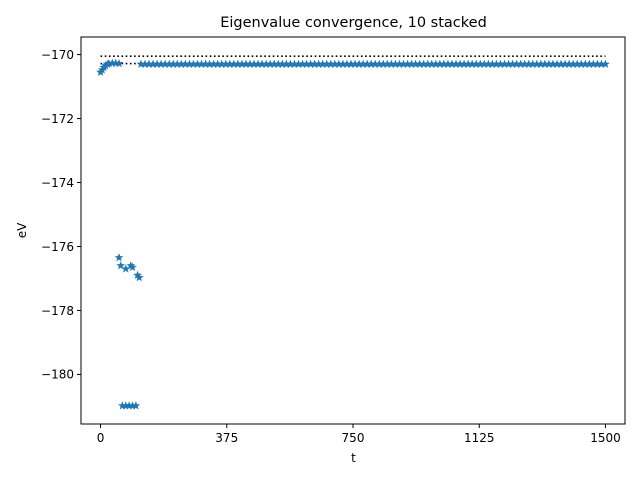 The image size is (640, 484). Describe the element at coordinates (226, 438) in the screenshot. I see `x-tick-label: 375` at that location.